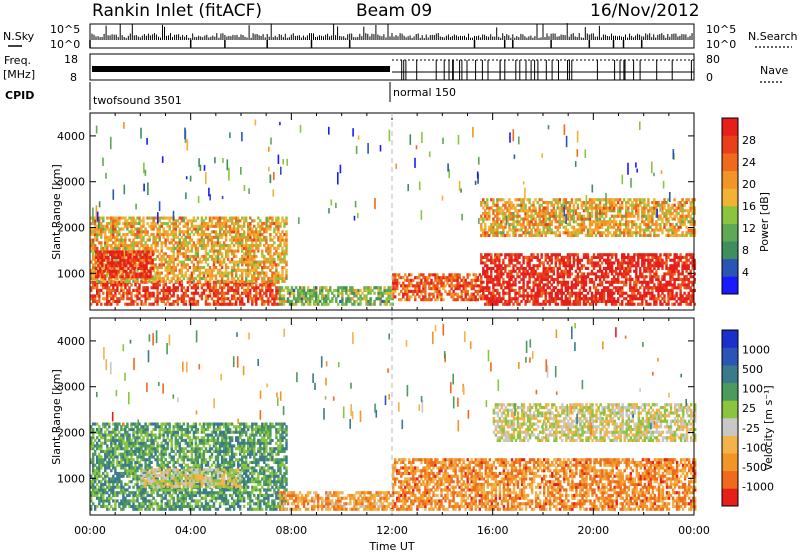  What do you see at coordinates (713, 59) in the screenshot?
I see `nave-right-tick-top: 80` at bounding box center [713, 59].